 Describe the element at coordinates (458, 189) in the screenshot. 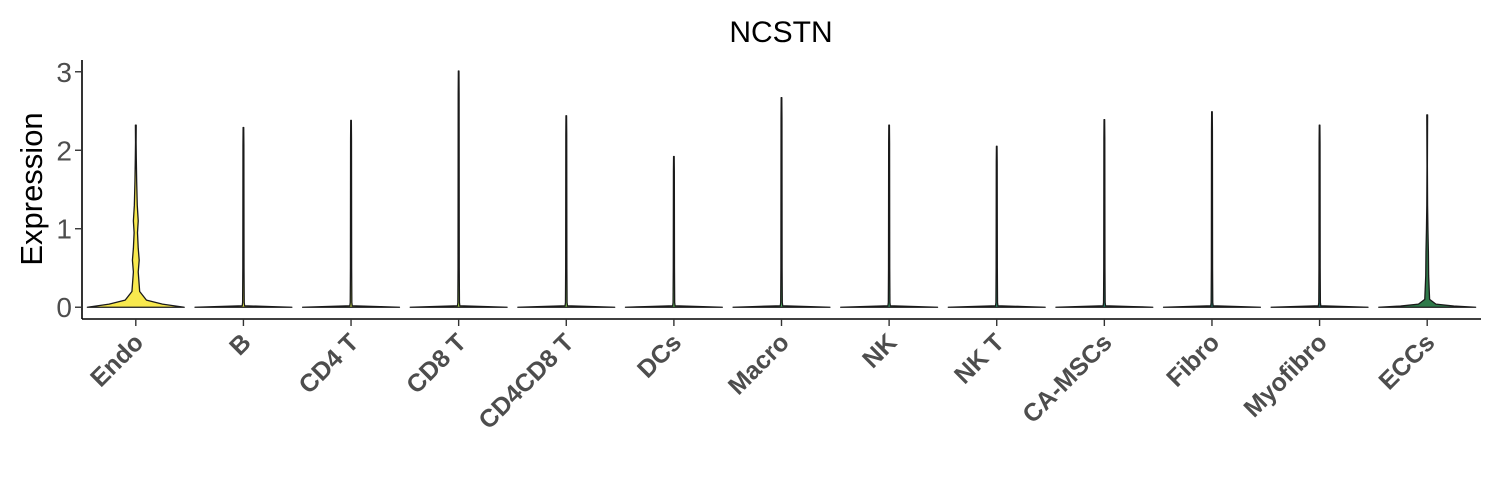

I see `violin-cd8-t` at that location.